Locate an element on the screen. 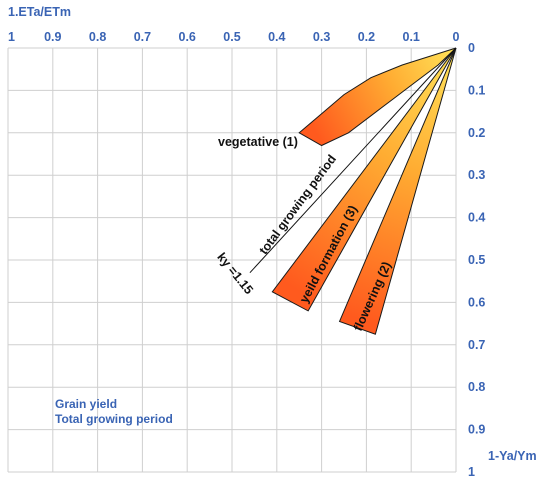 This screenshot has width=550, height=485. x-tick-label: 0.7 is located at coordinates (142, 37).